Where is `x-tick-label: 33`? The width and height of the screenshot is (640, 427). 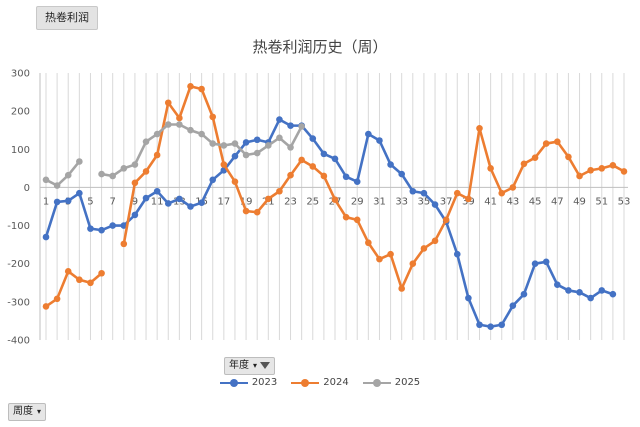 x-tick-label: 33 is located at coordinates (401, 201).